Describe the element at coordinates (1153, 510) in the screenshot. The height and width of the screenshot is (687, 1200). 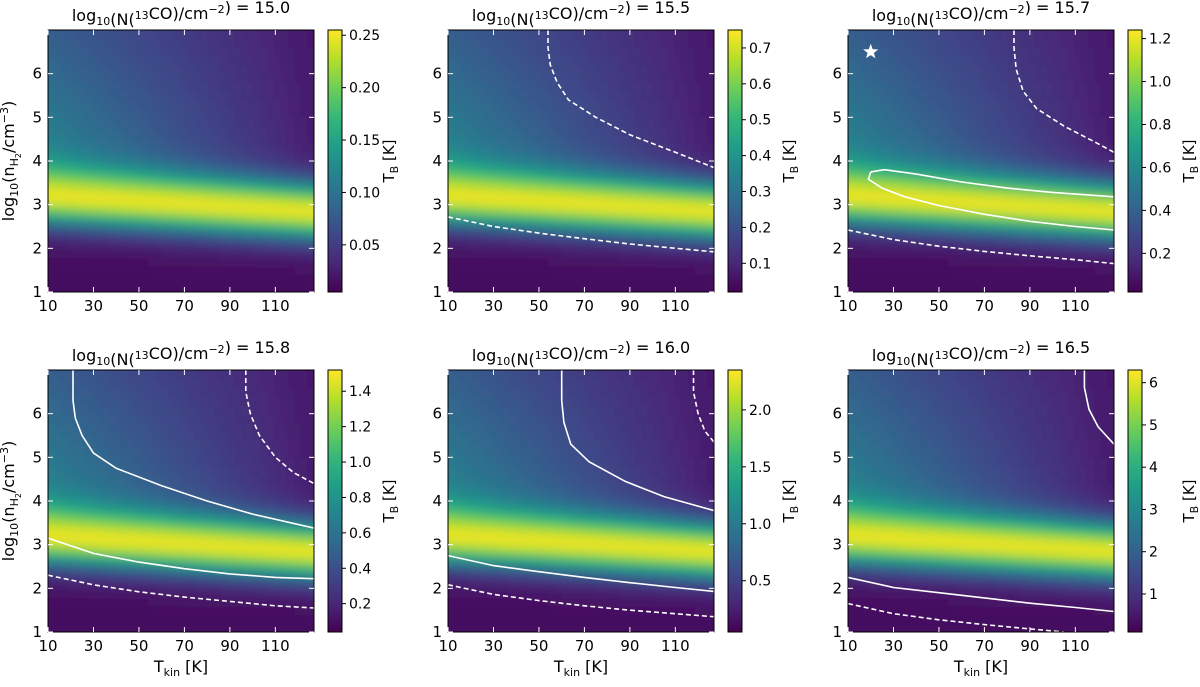
I see `colorbar-tick-label: 3` at that location.